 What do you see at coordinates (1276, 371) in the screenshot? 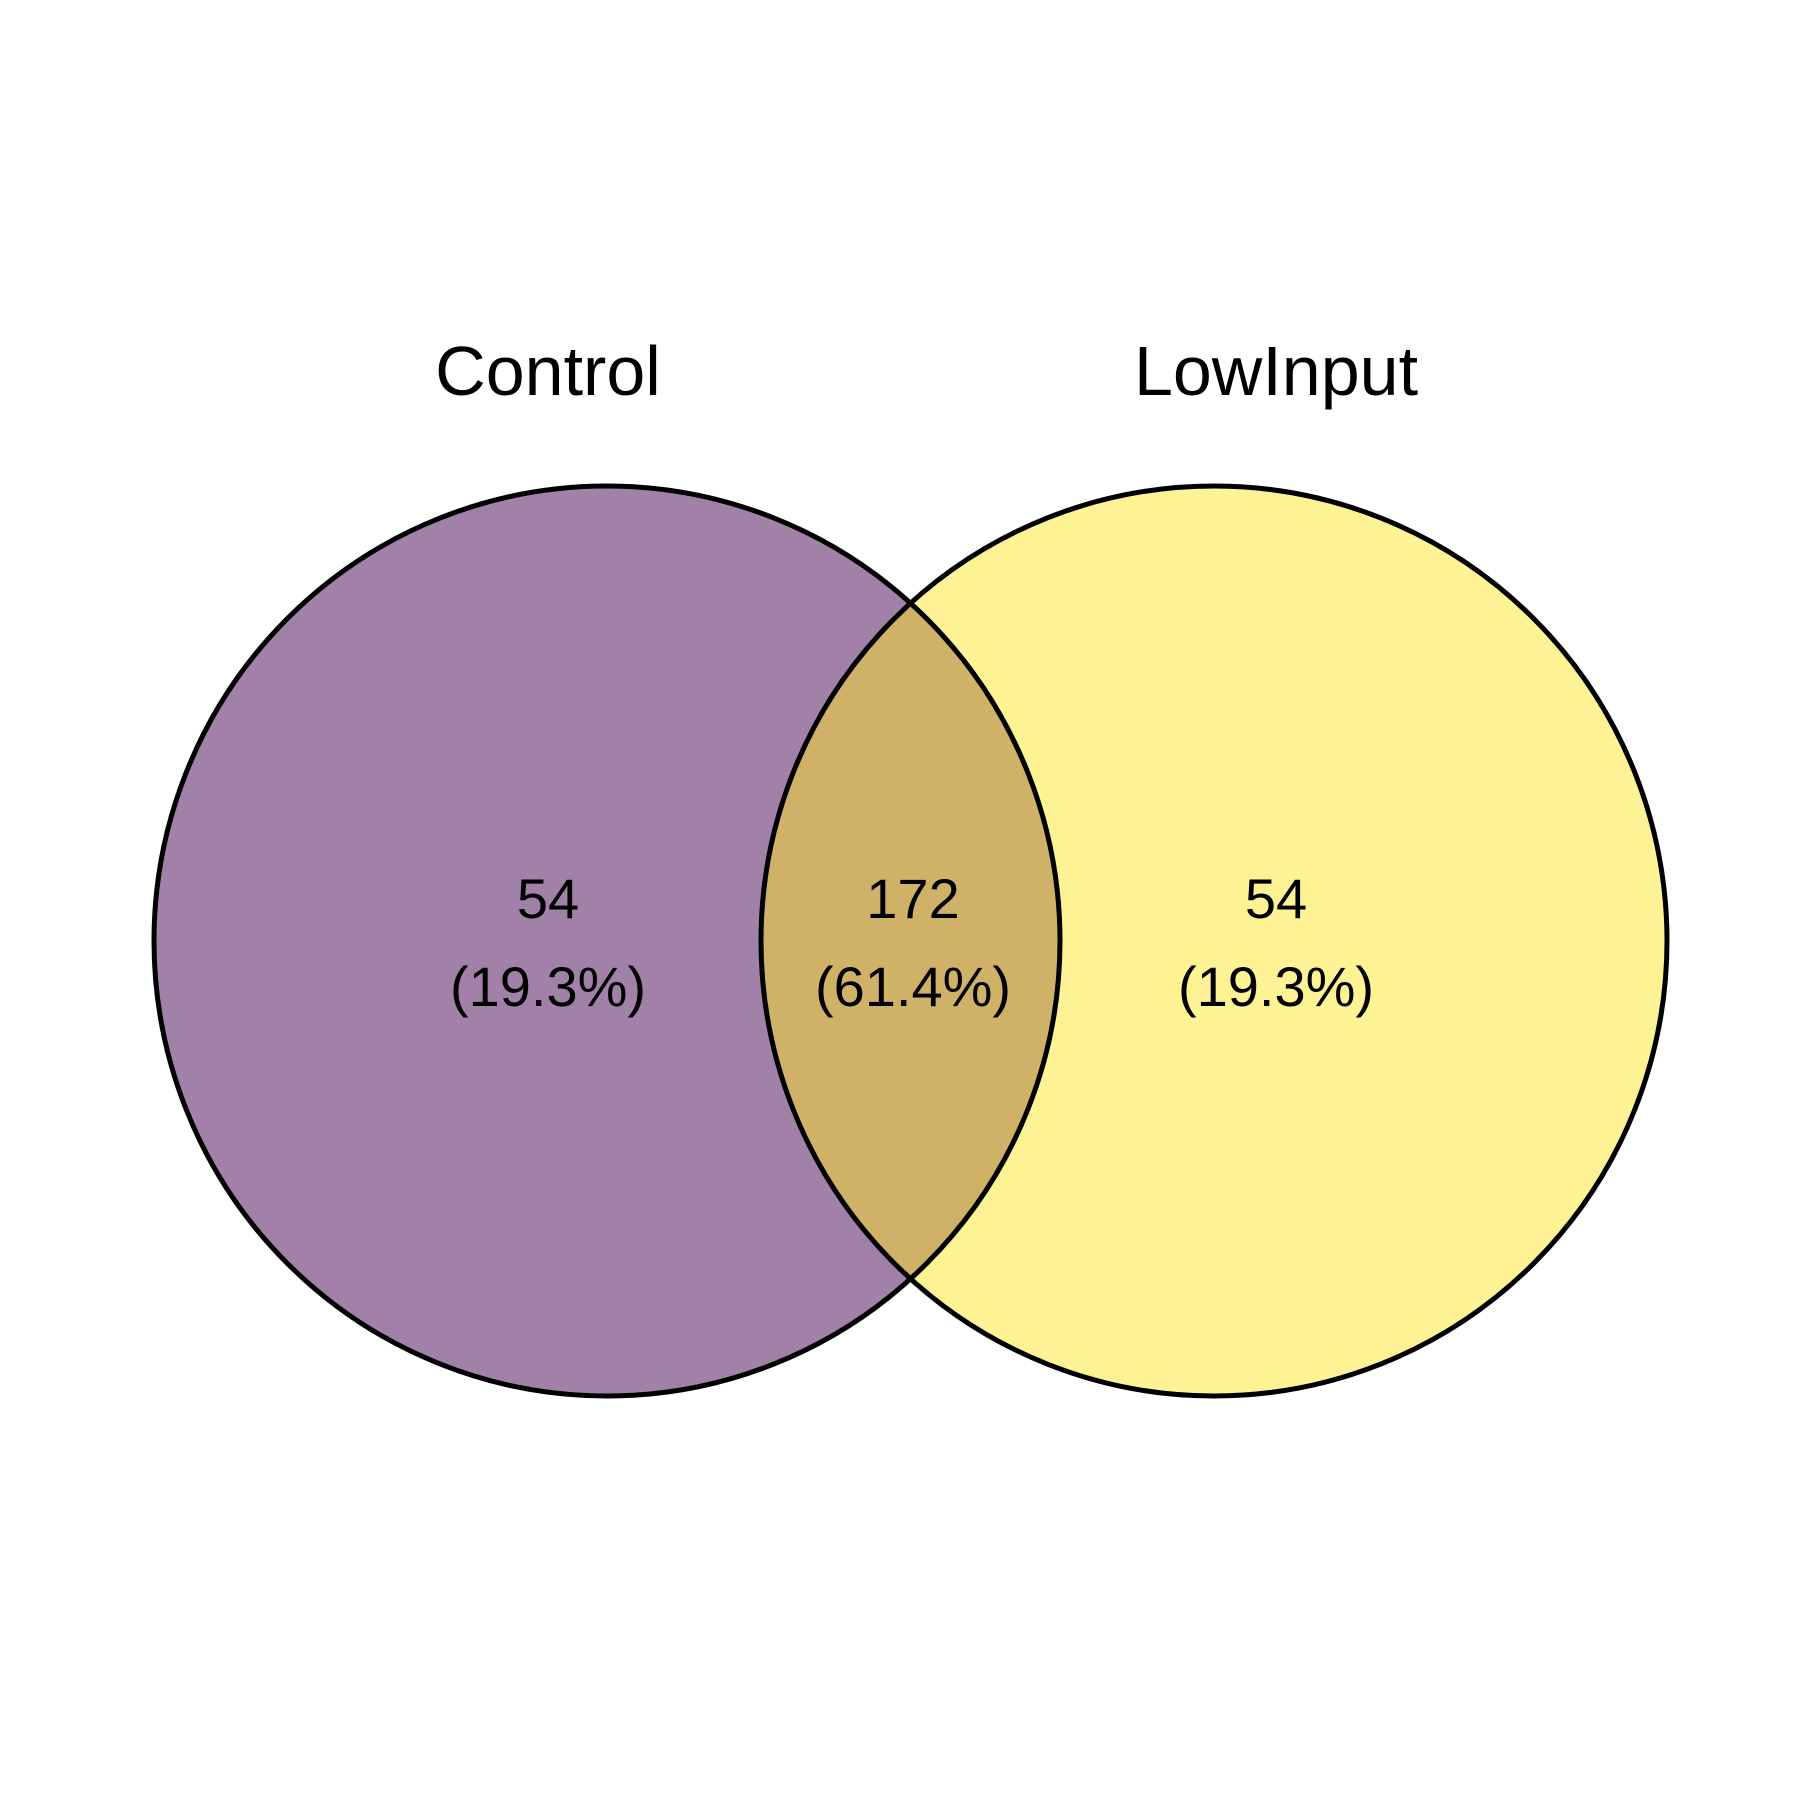
I see `lowinput-set-label: LowInput` at bounding box center [1276, 371].